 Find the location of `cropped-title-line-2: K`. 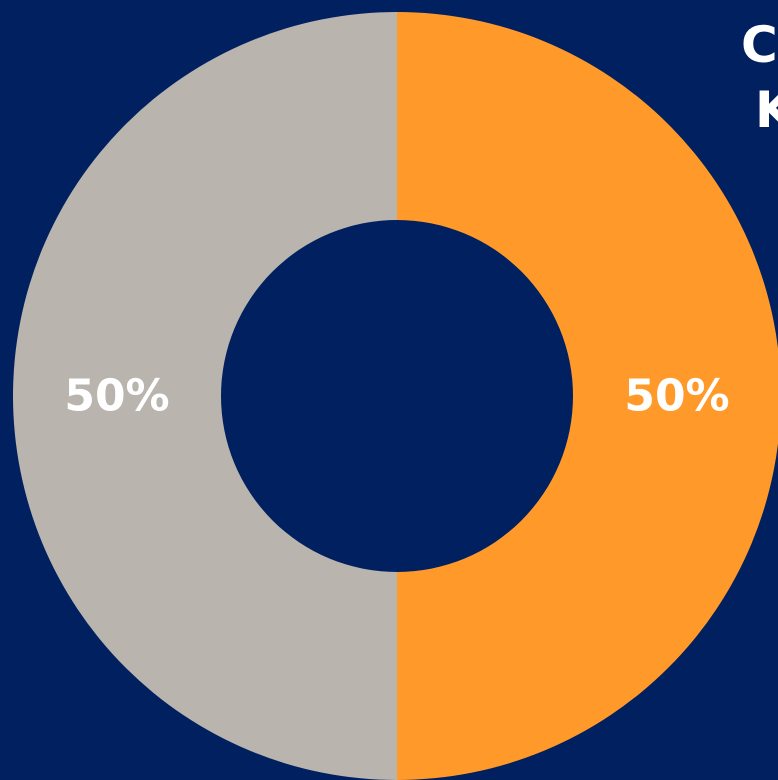

cropped-title-line-2: K is located at coordinates (766, 110).